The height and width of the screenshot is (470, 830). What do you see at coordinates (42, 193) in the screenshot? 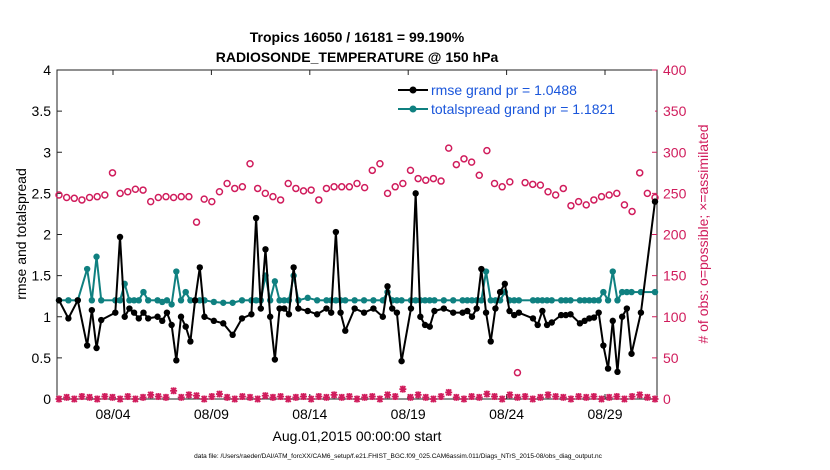
I see `y-tick-label: 2.5` at bounding box center [42, 193].